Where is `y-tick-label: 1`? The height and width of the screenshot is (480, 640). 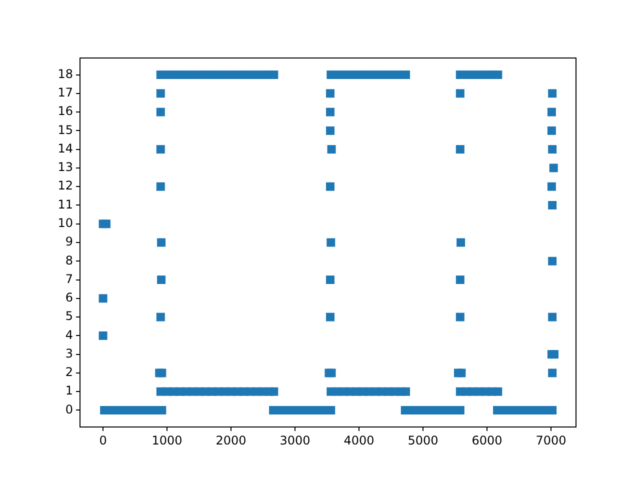 y-tick-label: 1 is located at coordinates (69, 391).